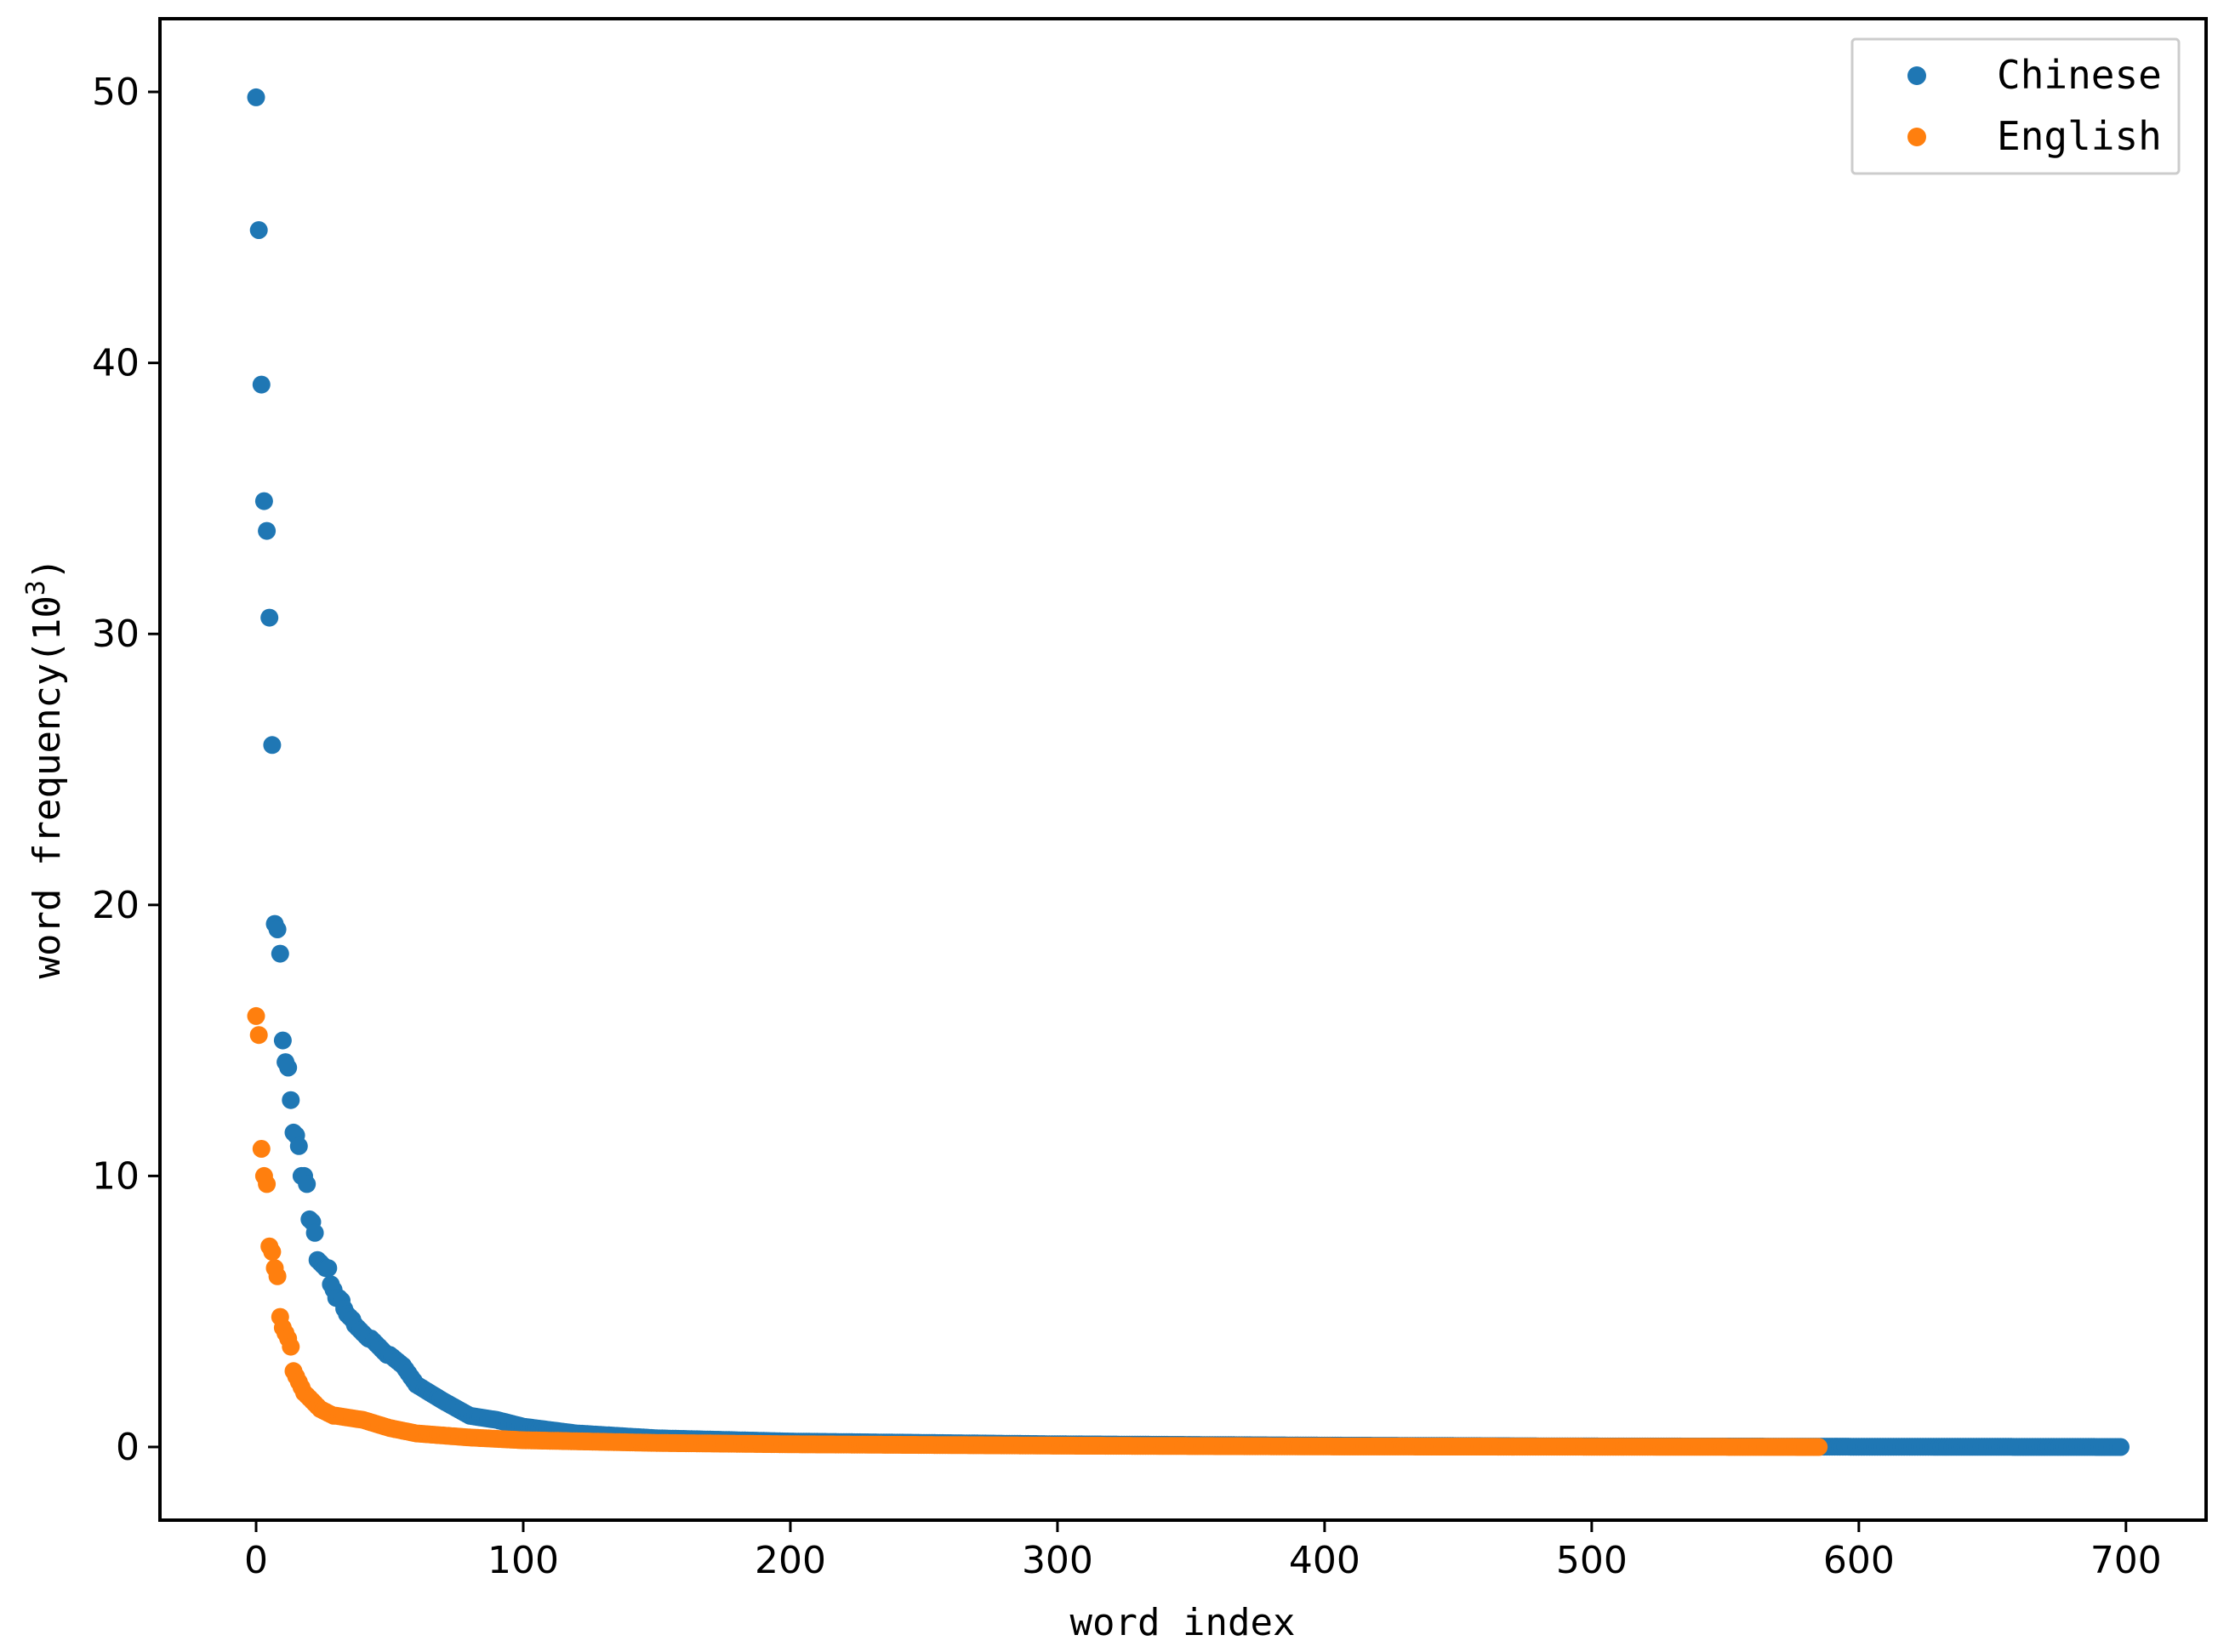  I want to click on y-tick-label: 30, so click(116, 634).